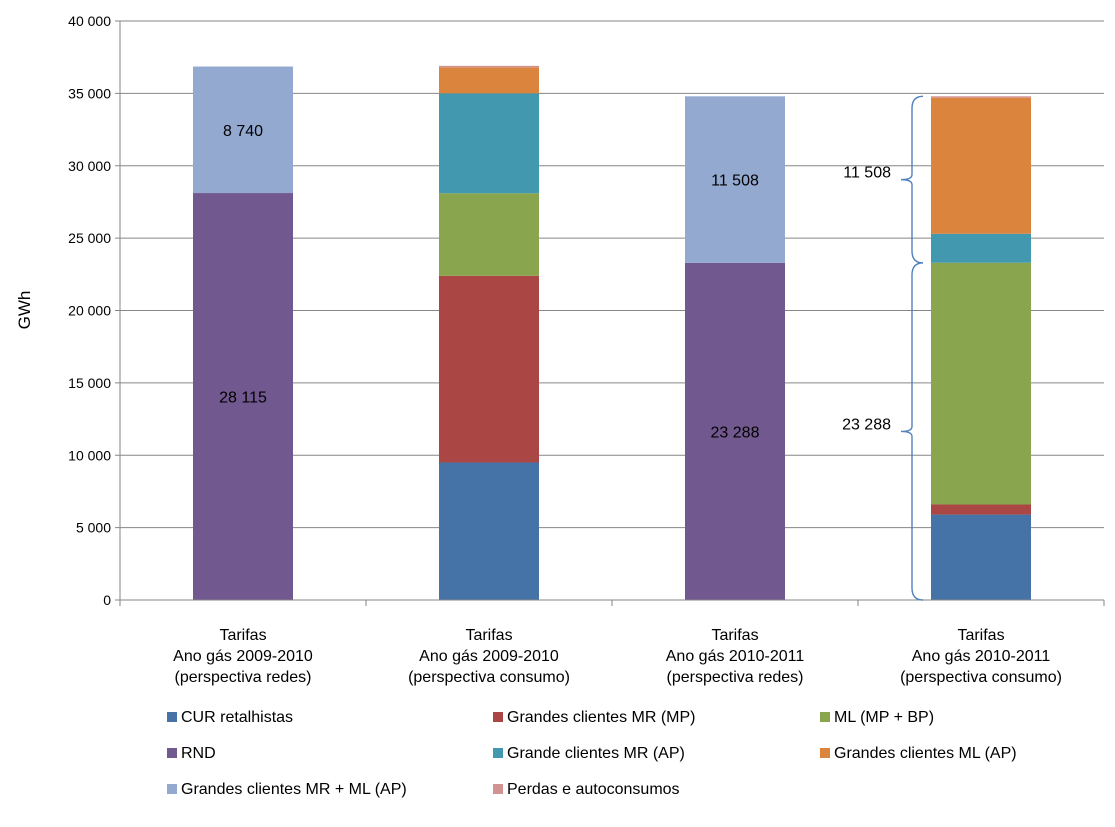  I want to click on legend-label: Grandes clientes ML (AP), so click(925, 753).